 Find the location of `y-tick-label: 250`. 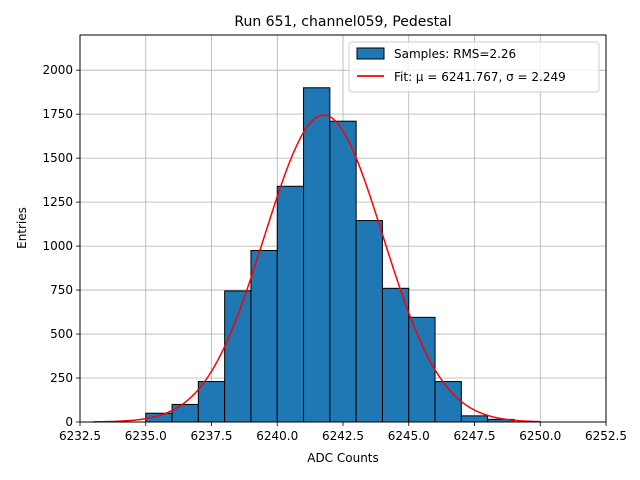

y-tick-label: 250 is located at coordinates (61, 378).